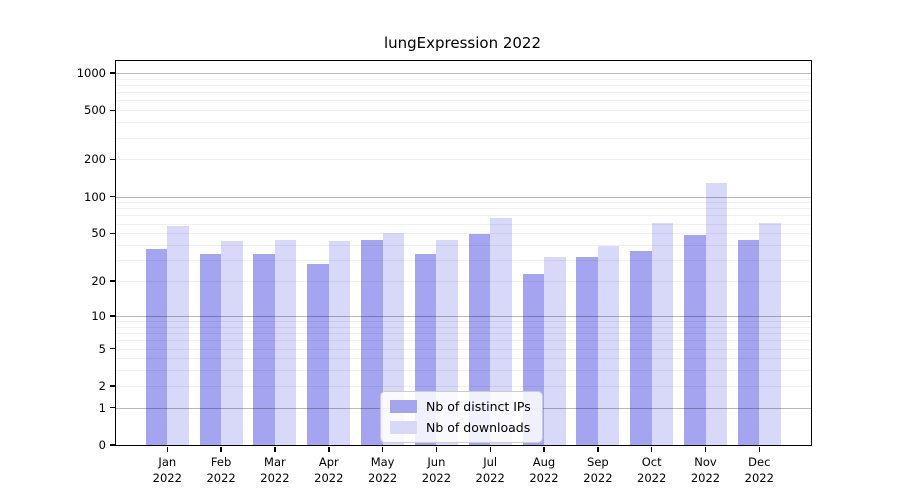 The image size is (900, 500). What do you see at coordinates (95, 110) in the screenshot?
I see `y-axis-label-500: 500` at bounding box center [95, 110].